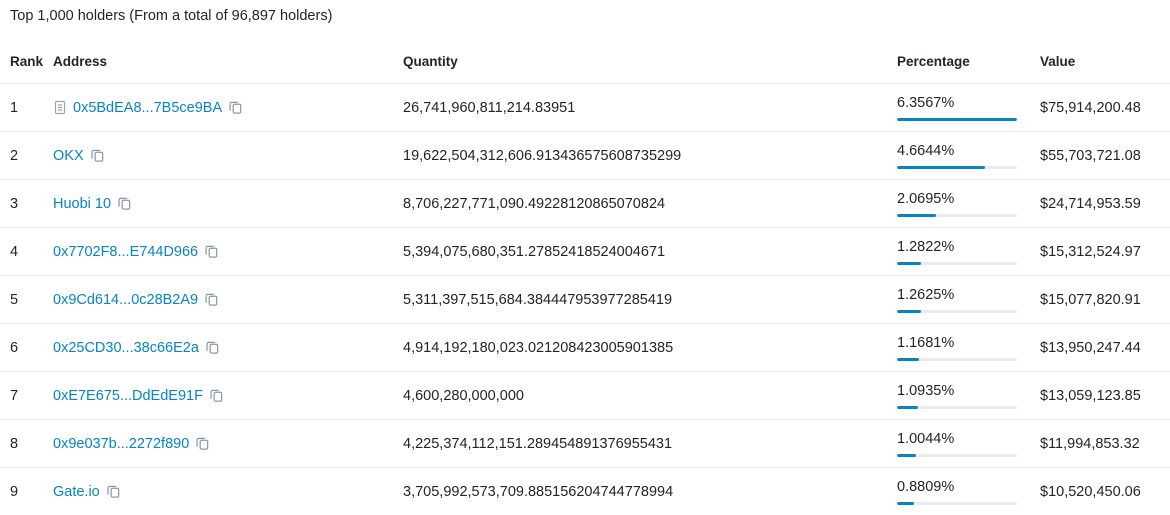 The width and height of the screenshot is (1170, 515). Describe the element at coordinates (1105, 55) in the screenshot. I see `header-value: Value` at that location.